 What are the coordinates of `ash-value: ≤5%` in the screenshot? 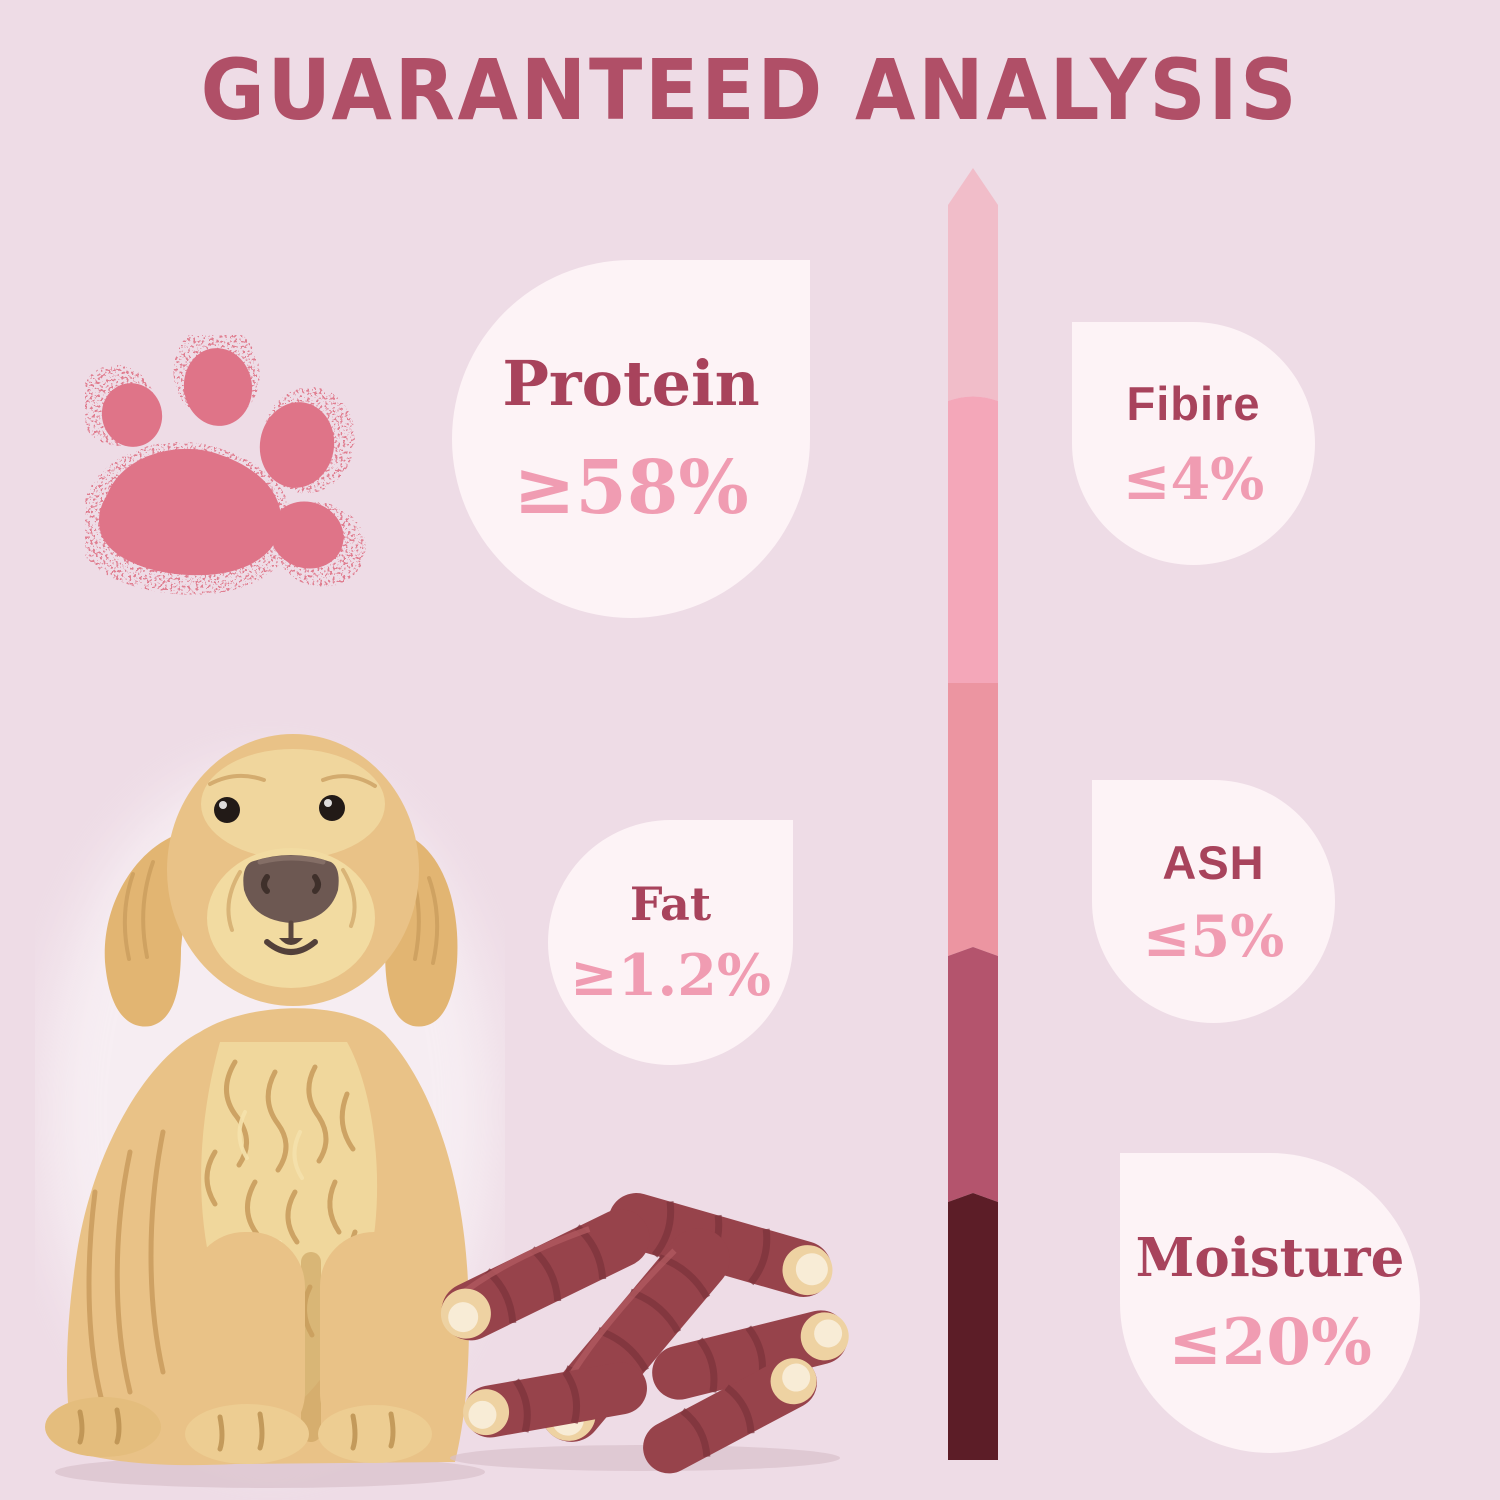 It's located at (1213, 936).